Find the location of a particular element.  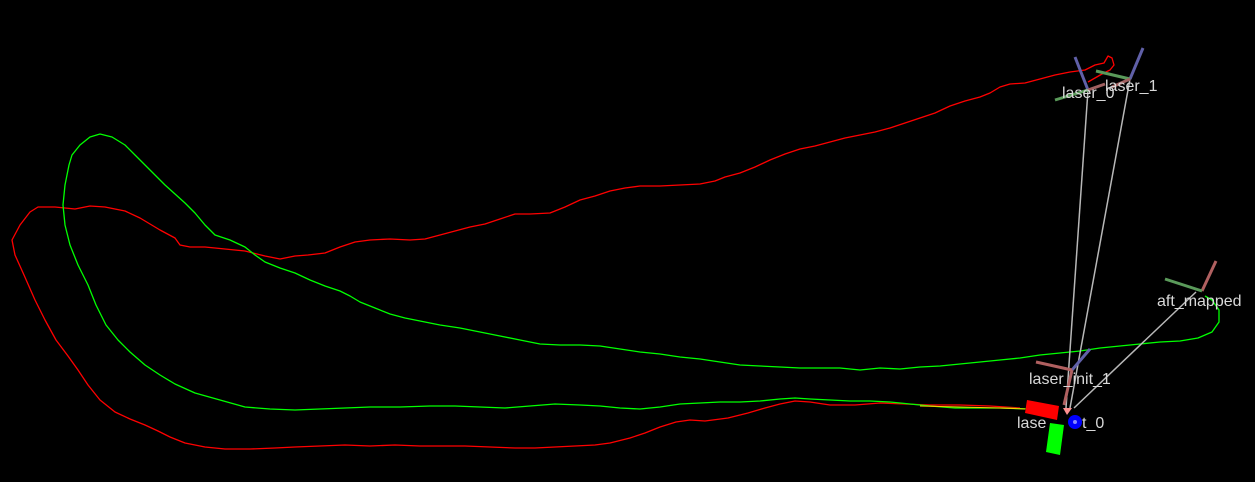

frame-label-laser-init-0-prefix: lase is located at coordinates (1031, 423).